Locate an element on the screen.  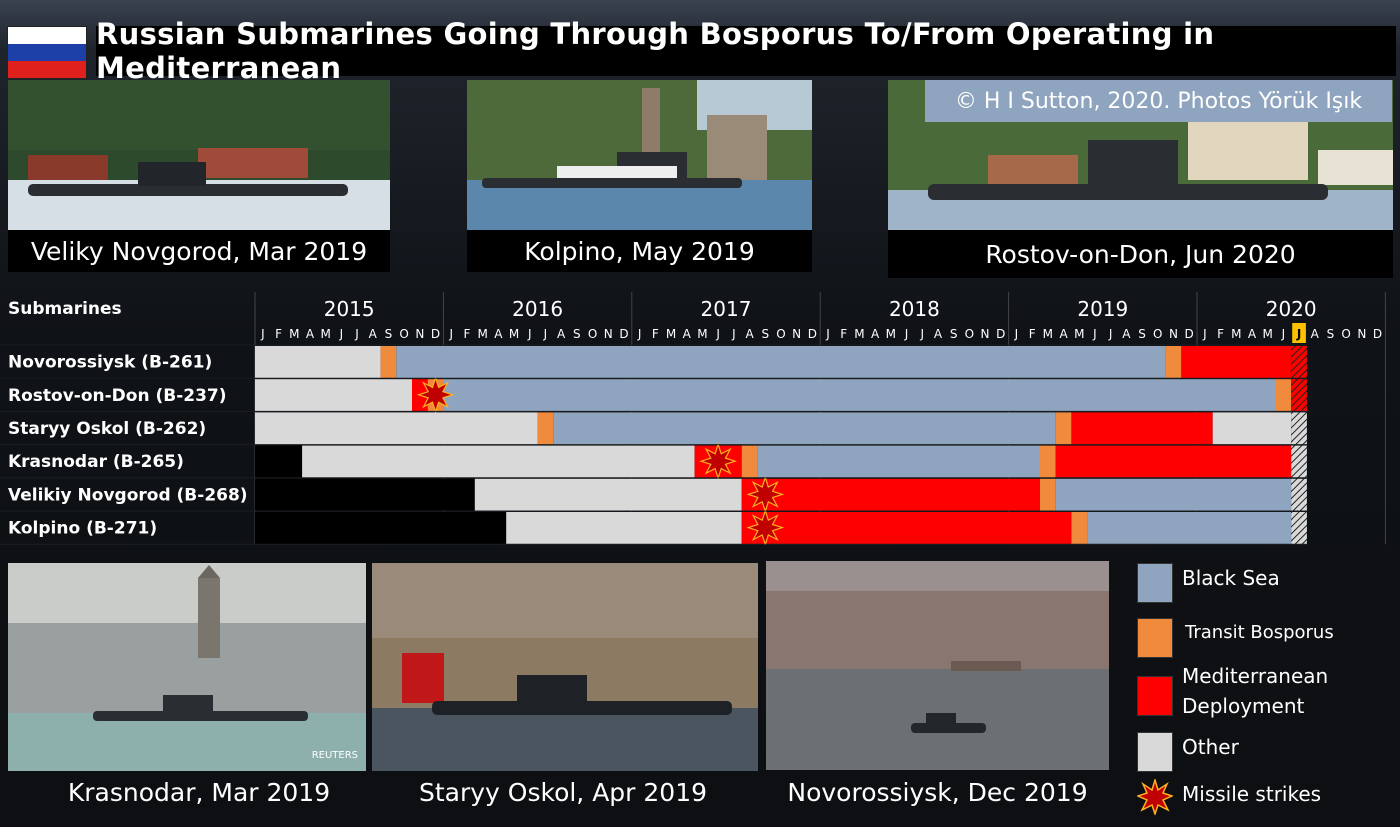
legend-label-mediterranean-1: Mediterranean is located at coordinates (1255, 676).